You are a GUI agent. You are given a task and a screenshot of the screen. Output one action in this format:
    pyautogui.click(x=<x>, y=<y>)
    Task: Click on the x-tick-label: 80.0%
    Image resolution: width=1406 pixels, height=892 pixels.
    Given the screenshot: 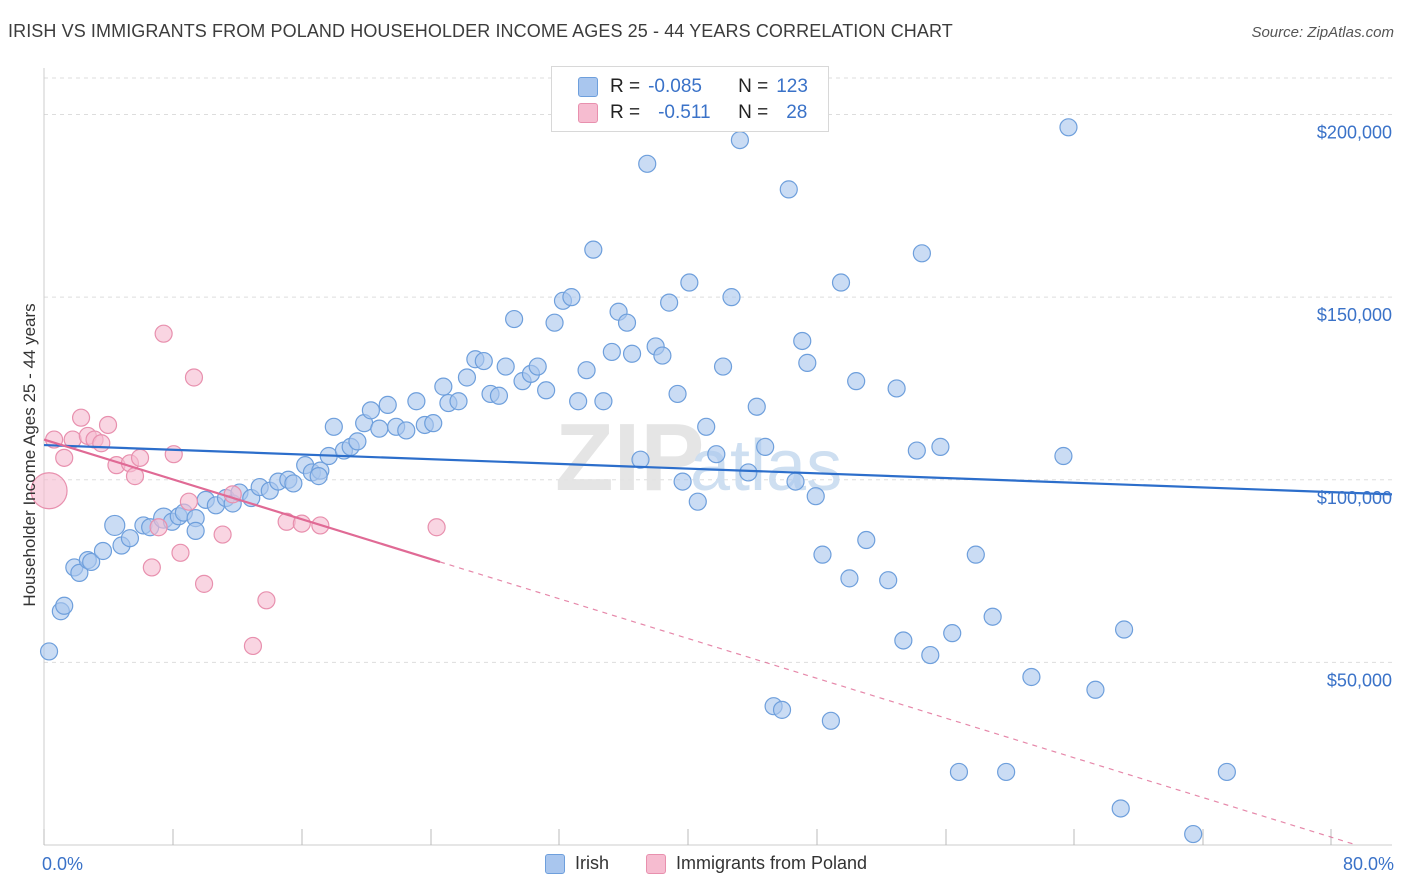 What is the action you would take?
    pyautogui.click(x=1368, y=864)
    